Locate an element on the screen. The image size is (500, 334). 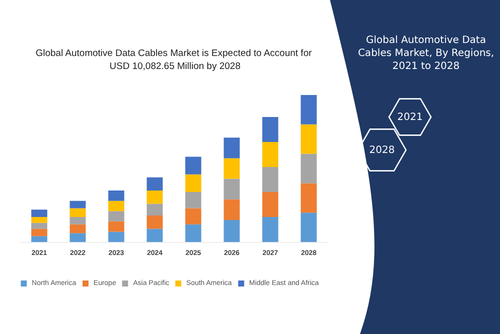
text: Global Automotive Data Cables Market, By Regions, 2021 to 2028 is located at coordinates (426, 53).